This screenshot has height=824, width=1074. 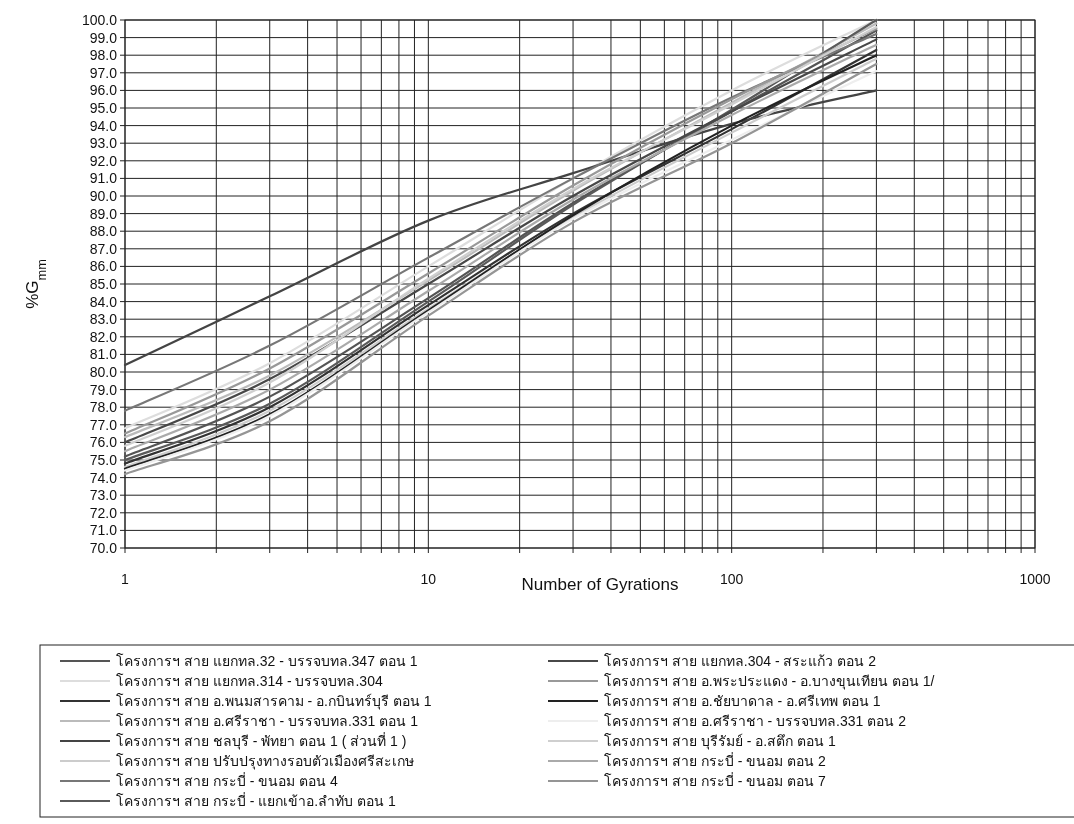 What do you see at coordinates (99, 20) in the screenshot?
I see `y-tick-label: 100.0` at bounding box center [99, 20].